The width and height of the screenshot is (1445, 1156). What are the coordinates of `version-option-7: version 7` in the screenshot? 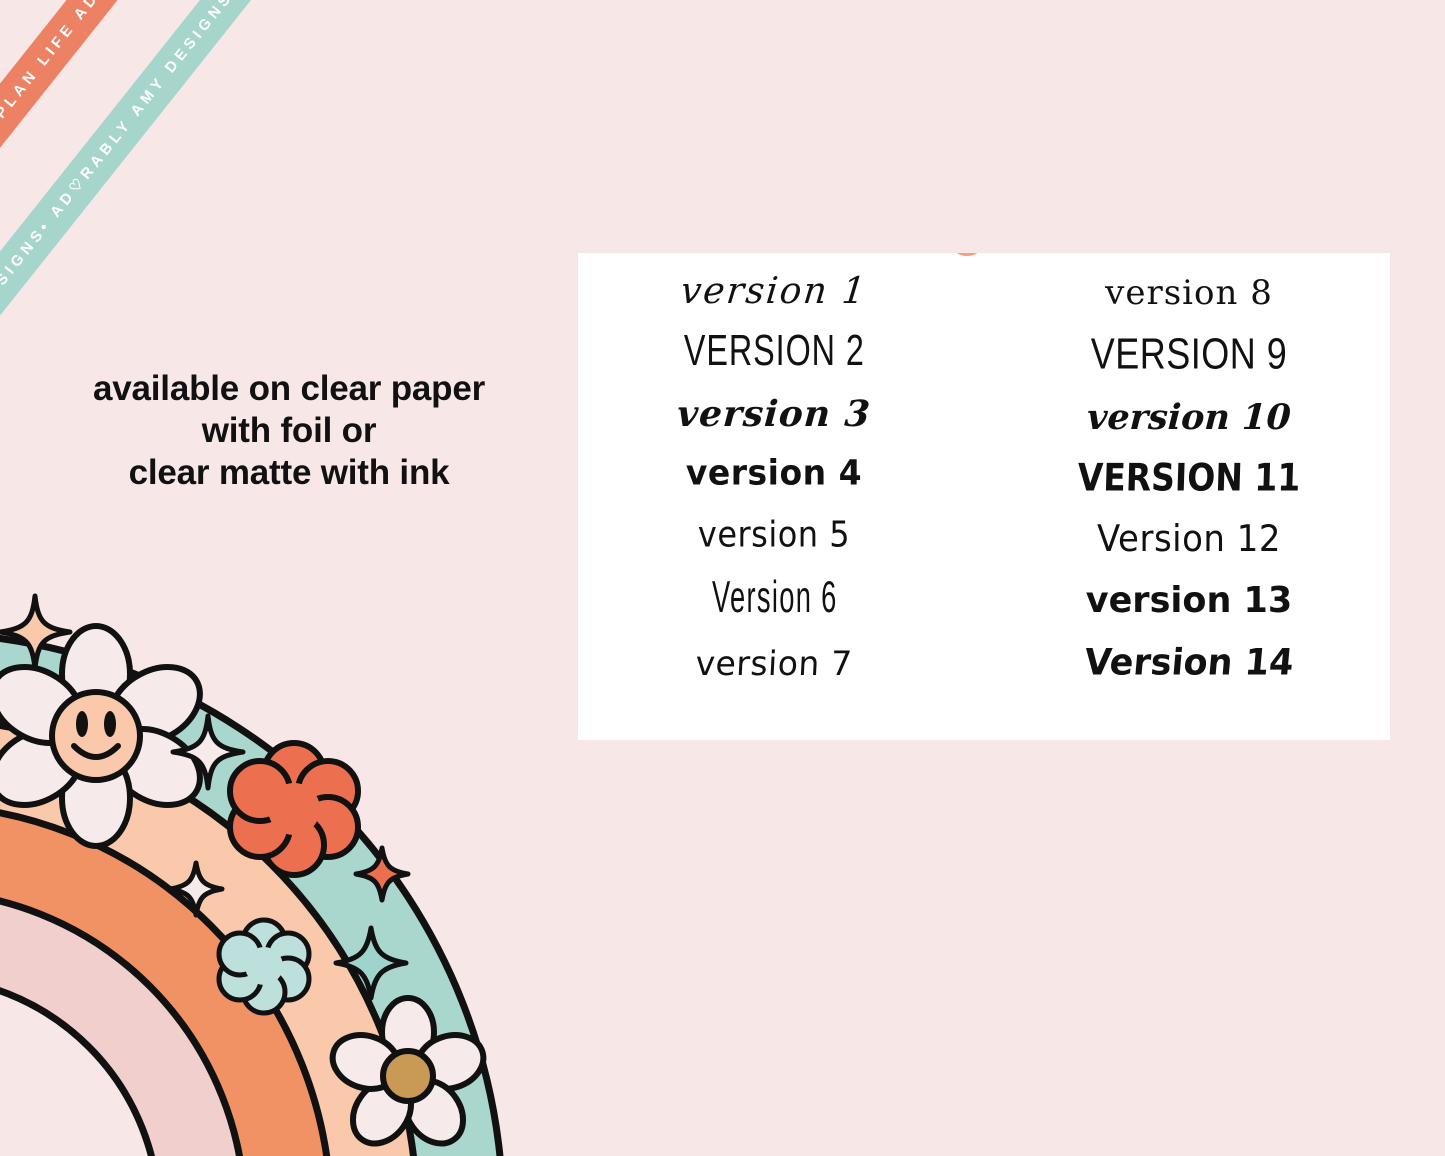 It's located at (774, 663).